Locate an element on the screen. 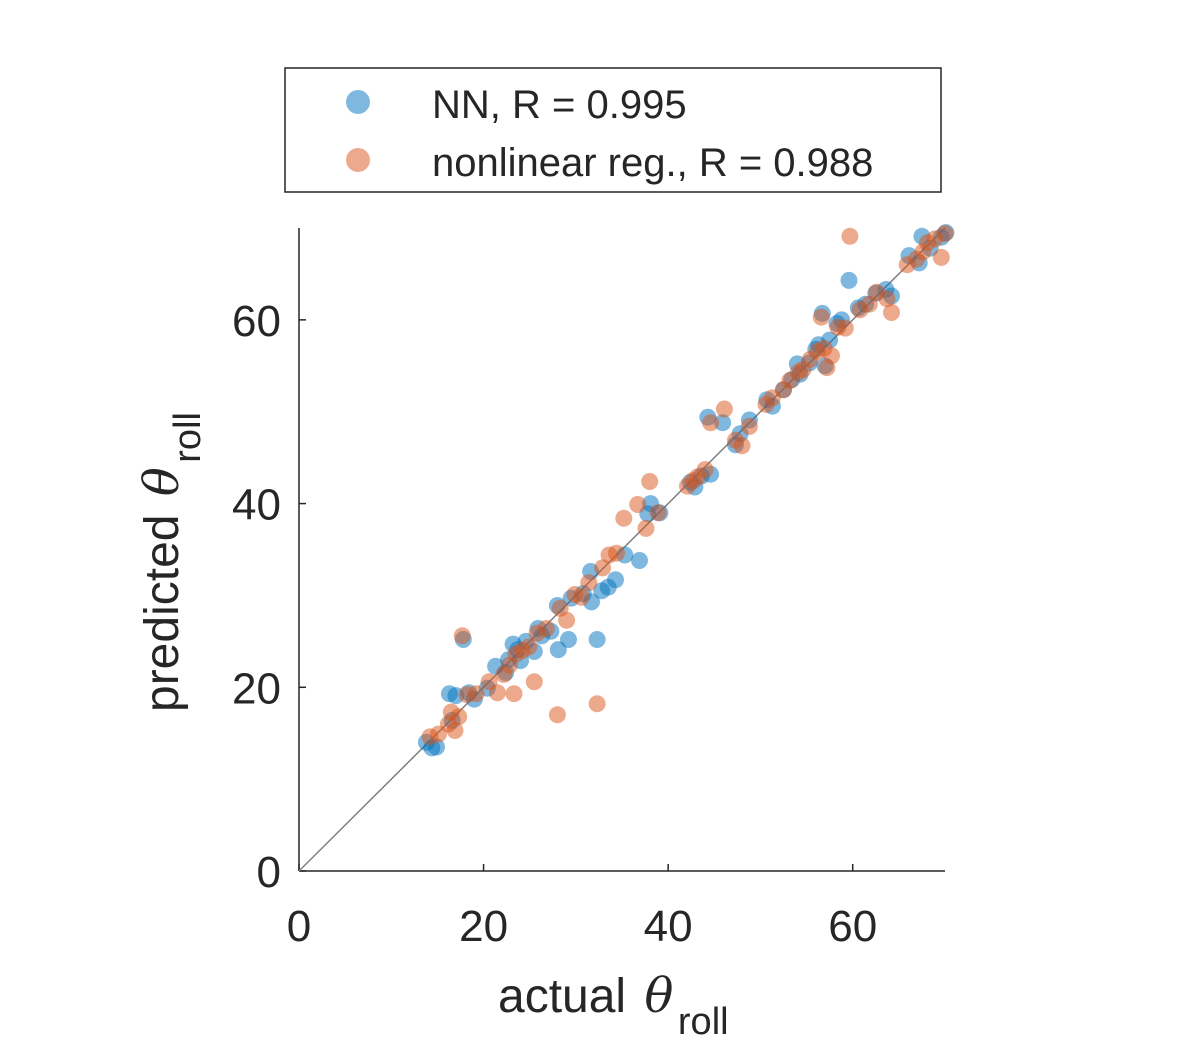  x-axis-label: actual θ roll is located at coordinates (613, 1005).